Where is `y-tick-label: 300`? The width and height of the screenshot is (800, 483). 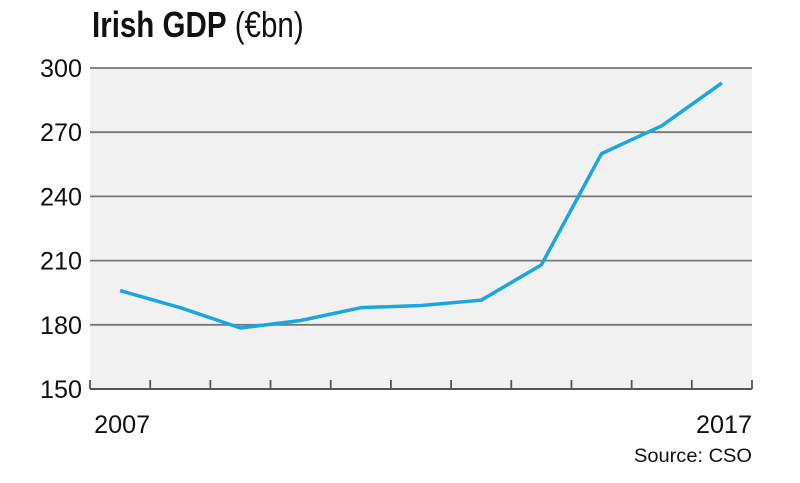 y-tick-label: 300 is located at coordinates (61, 69).